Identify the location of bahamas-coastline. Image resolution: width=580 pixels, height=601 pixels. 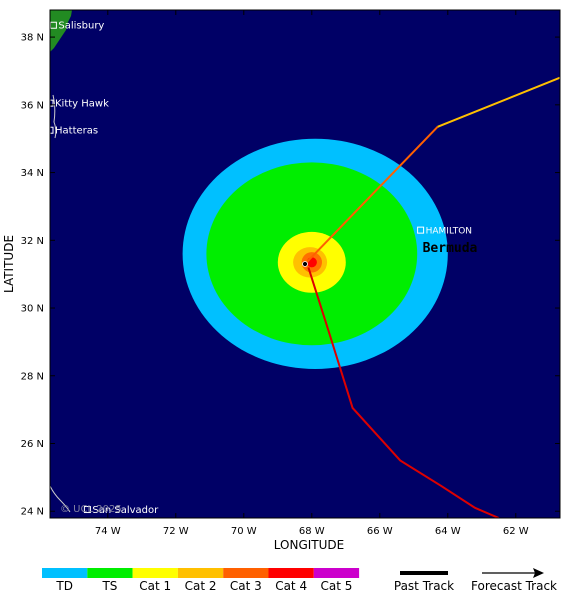
(60, 499).